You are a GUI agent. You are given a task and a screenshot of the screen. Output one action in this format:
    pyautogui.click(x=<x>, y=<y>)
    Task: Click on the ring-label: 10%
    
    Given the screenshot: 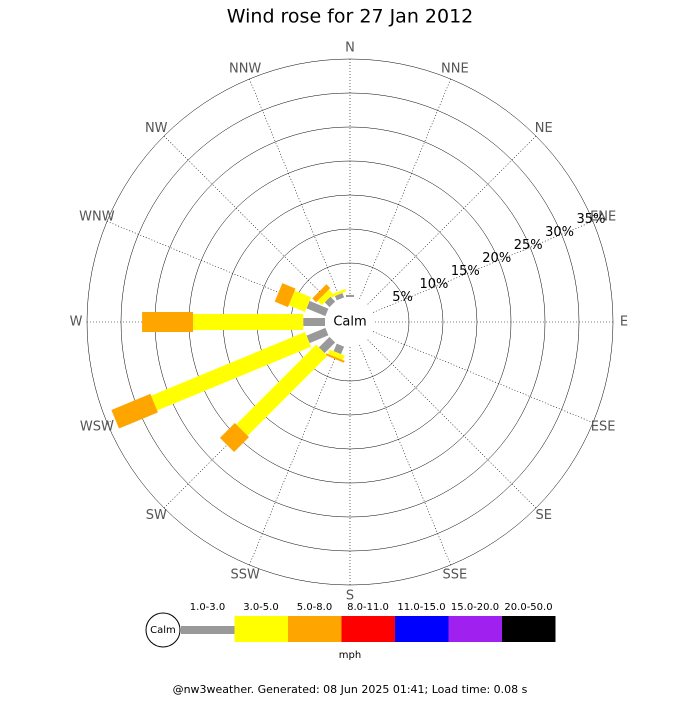 What is the action you would take?
    pyautogui.click(x=433, y=284)
    